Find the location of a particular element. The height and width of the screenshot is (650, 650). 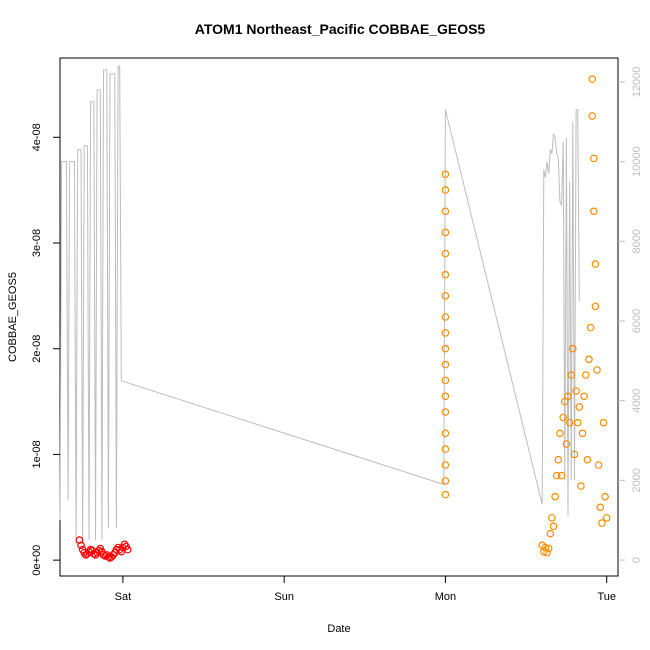

y2-tick-label: 4000 is located at coordinates (637, 400).